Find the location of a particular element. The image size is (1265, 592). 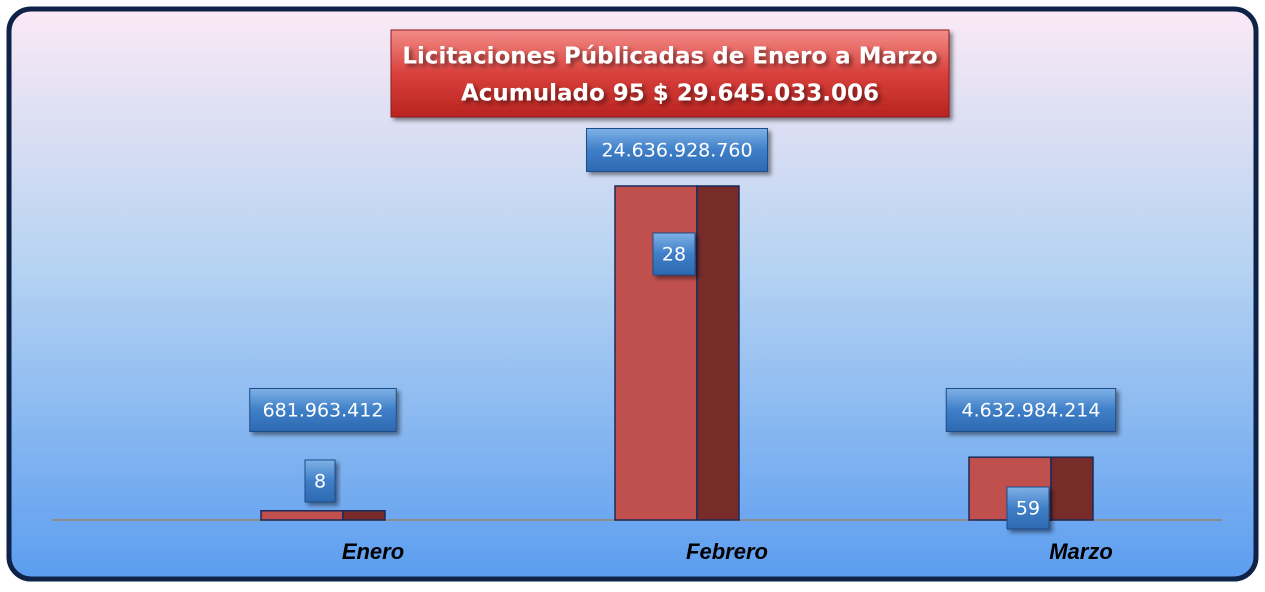

x-tick-label: Marzo is located at coordinates (1081, 551).